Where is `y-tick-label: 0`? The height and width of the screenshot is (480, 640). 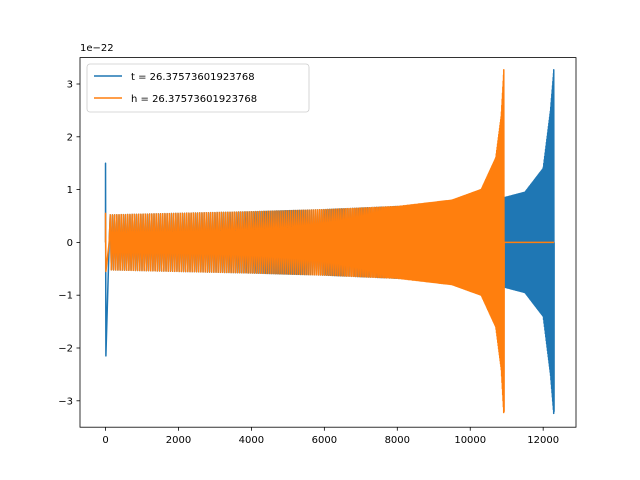
y-tick-label: 0 is located at coordinates (70, 243).